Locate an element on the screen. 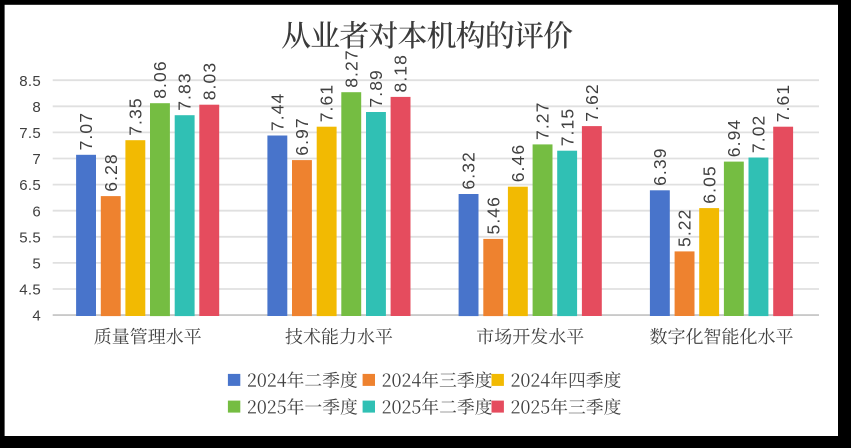 This screenshot has width=851, height=448. svg-text: 4 is located at coordinates (36, 316).